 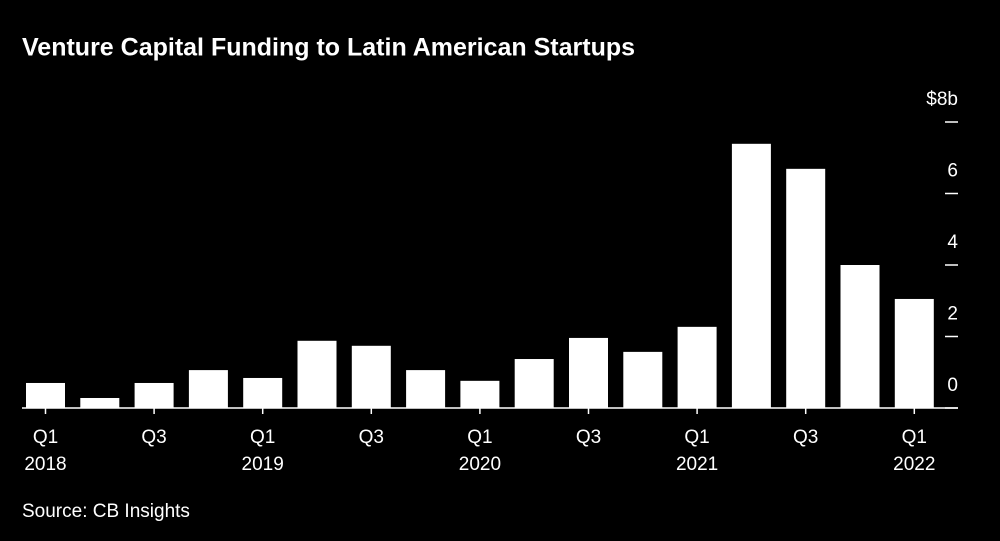 I want to click on y-tick-label: 6, so click(x=952, y=171).